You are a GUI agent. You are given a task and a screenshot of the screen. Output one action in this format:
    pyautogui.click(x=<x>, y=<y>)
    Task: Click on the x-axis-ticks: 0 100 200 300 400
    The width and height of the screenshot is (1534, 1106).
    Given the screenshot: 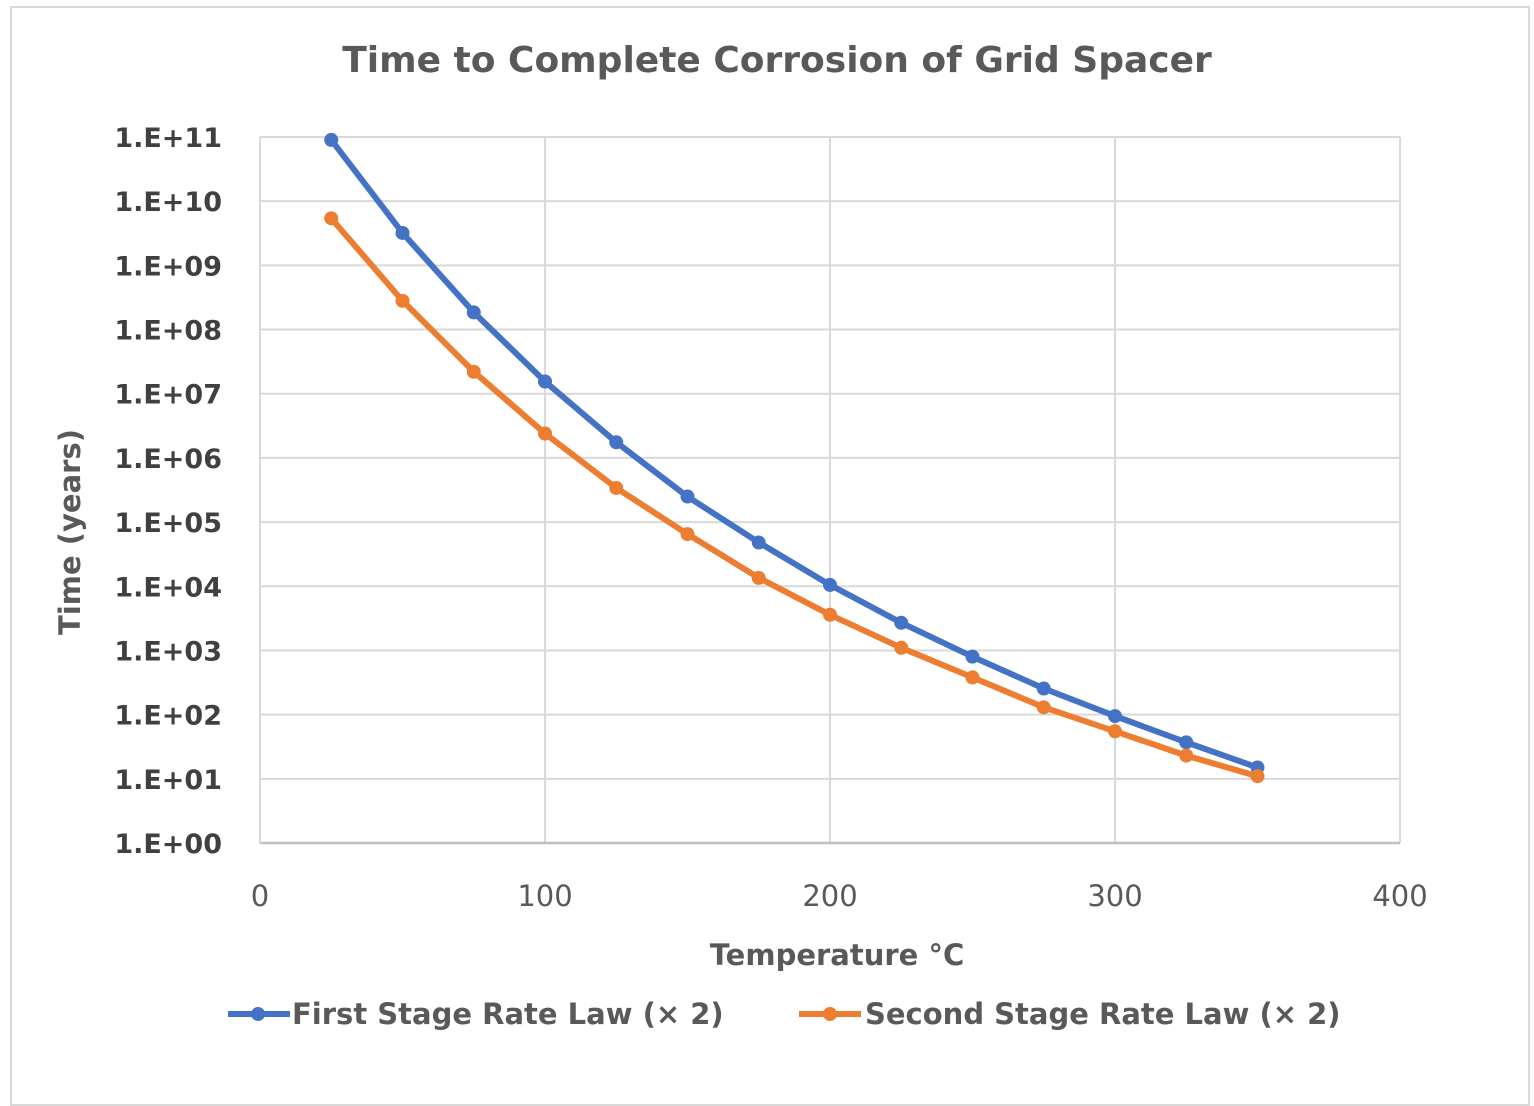 What is the action you would take?
    pyautogui.click(x=839, y=896)
    